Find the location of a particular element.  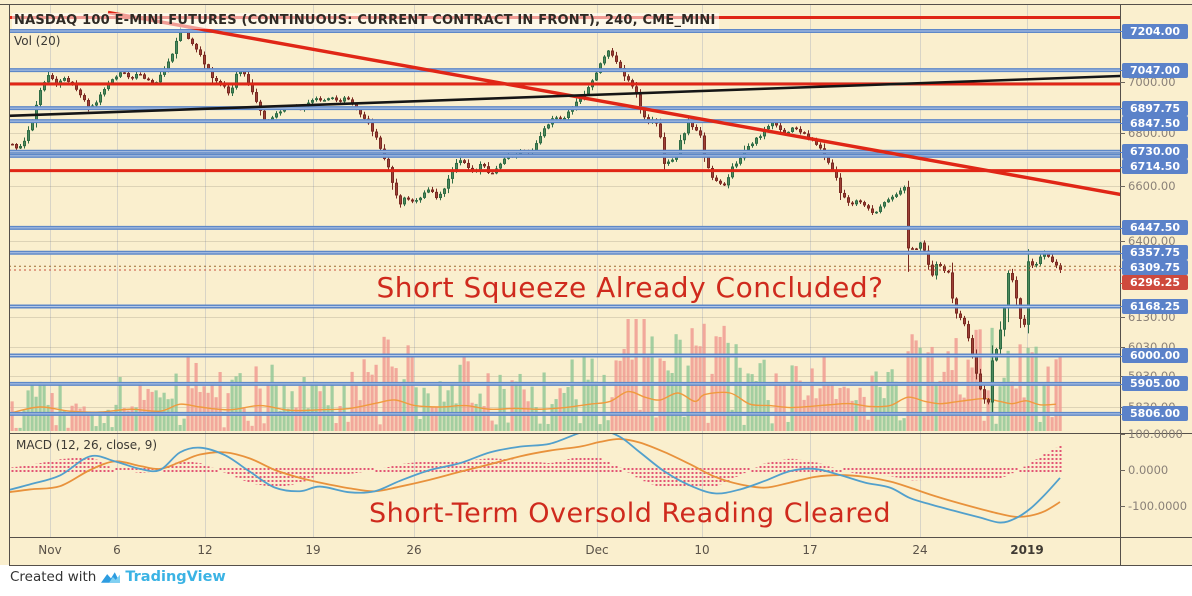

tradingview-brand-link: TradingView is located at coordinates (175, 577).